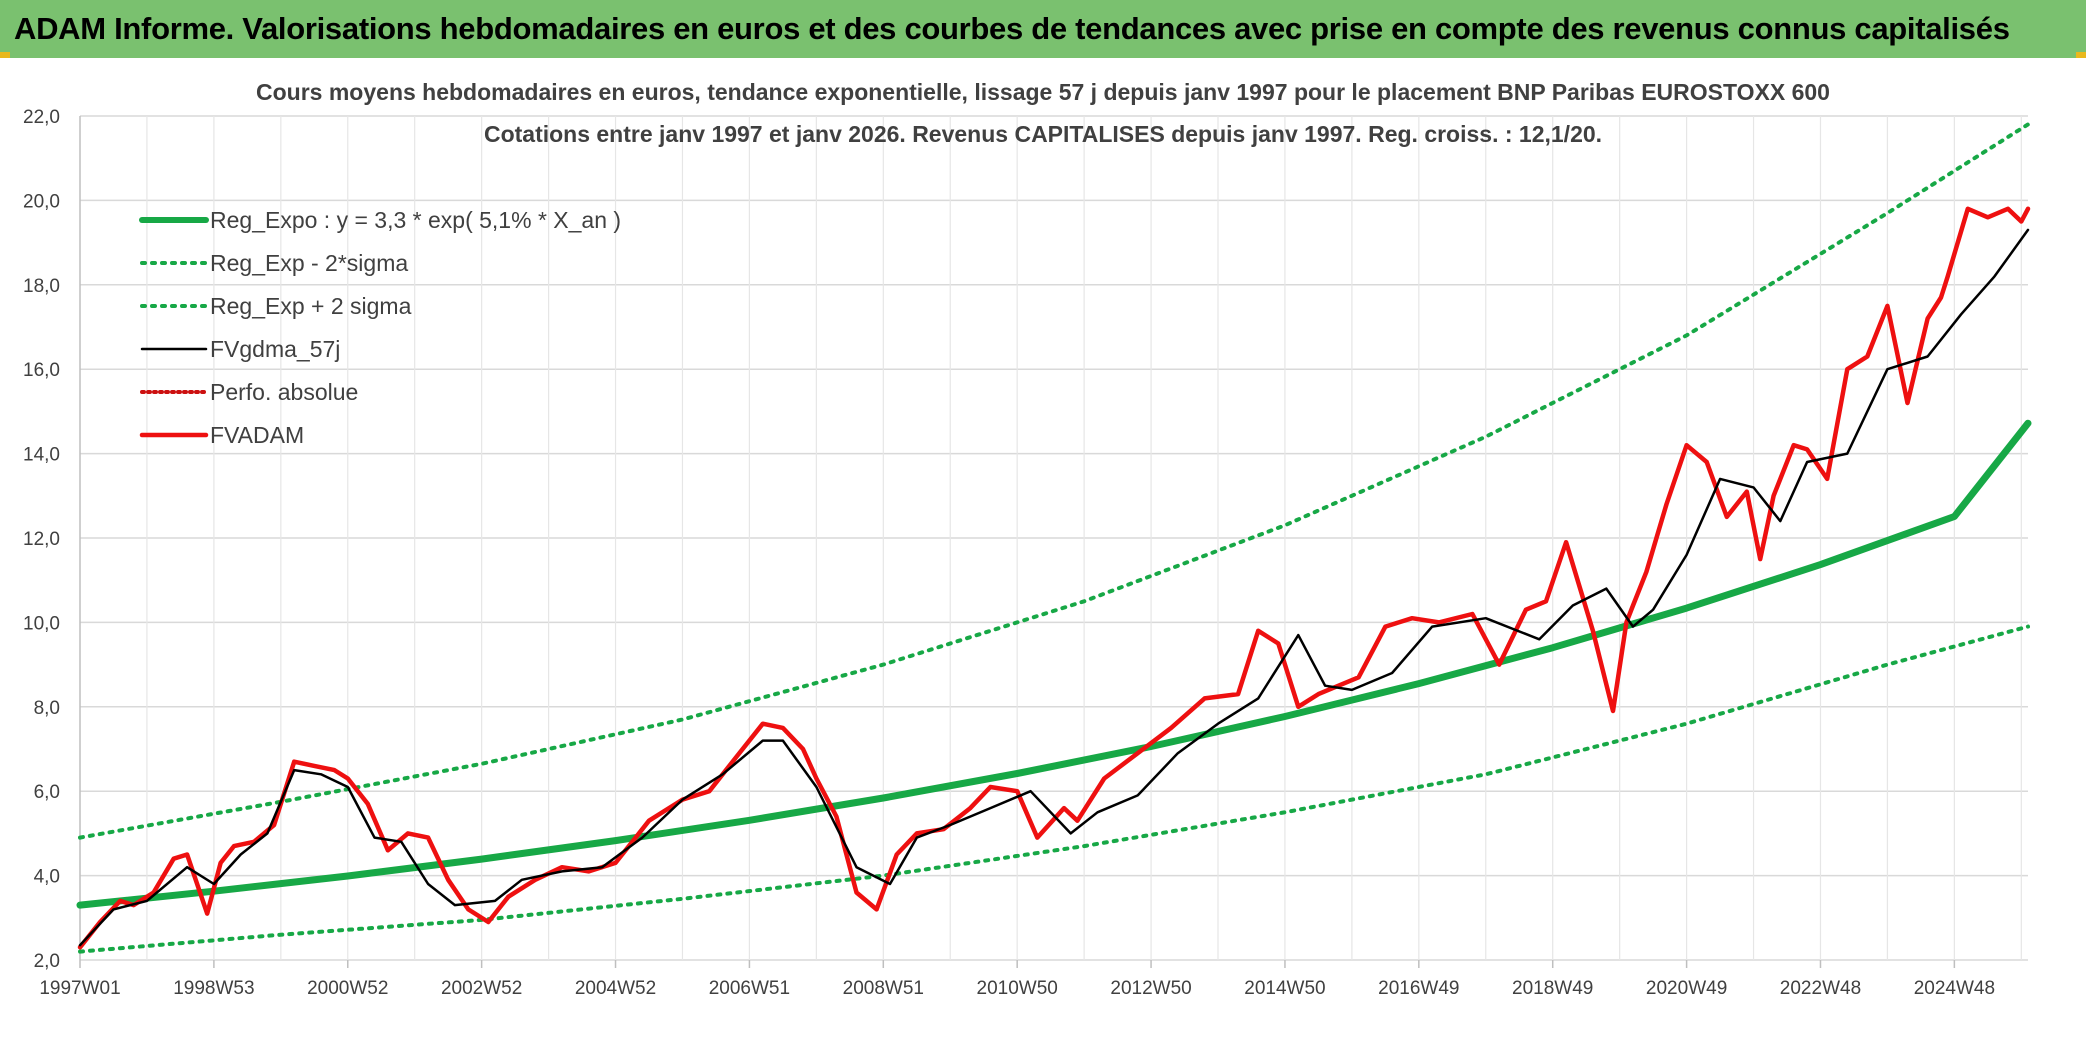  I want to click on x-tick-label: 2008W51, so click(883, 988).